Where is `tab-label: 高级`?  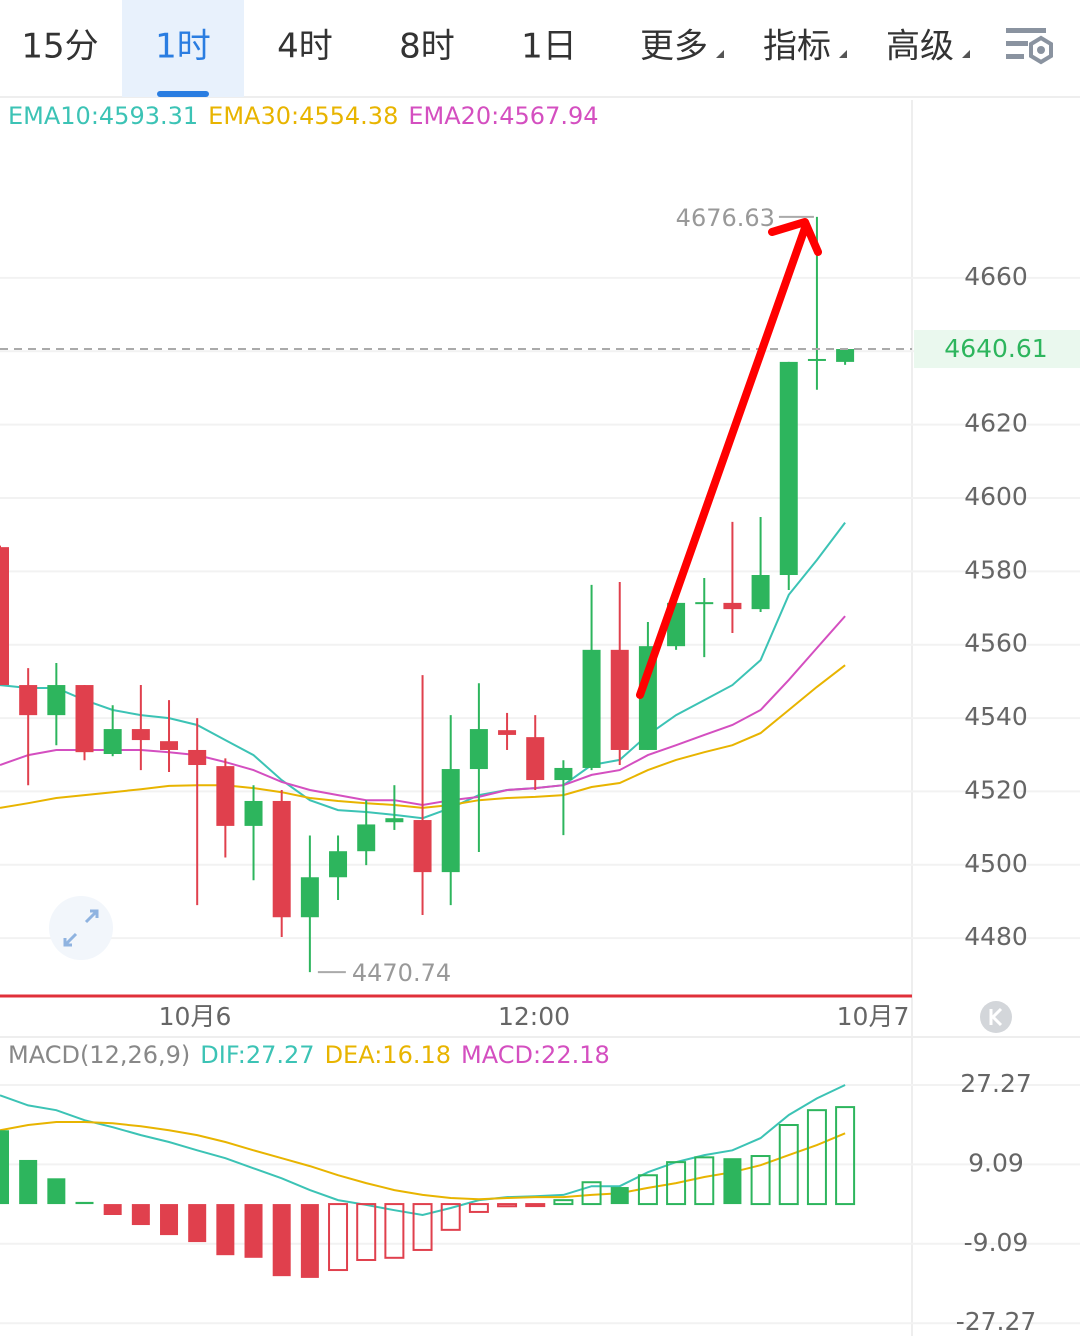
tab-label: 高级 is located at coordinates (920, 47).